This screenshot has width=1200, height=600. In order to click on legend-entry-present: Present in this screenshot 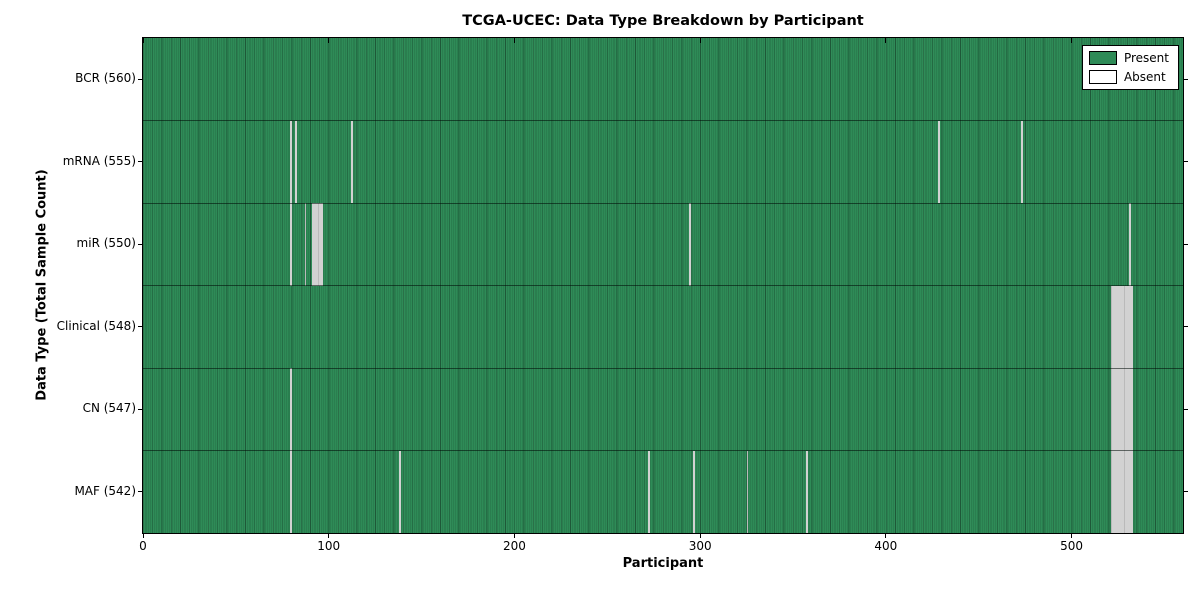, I will do `click(1128, 58)`.